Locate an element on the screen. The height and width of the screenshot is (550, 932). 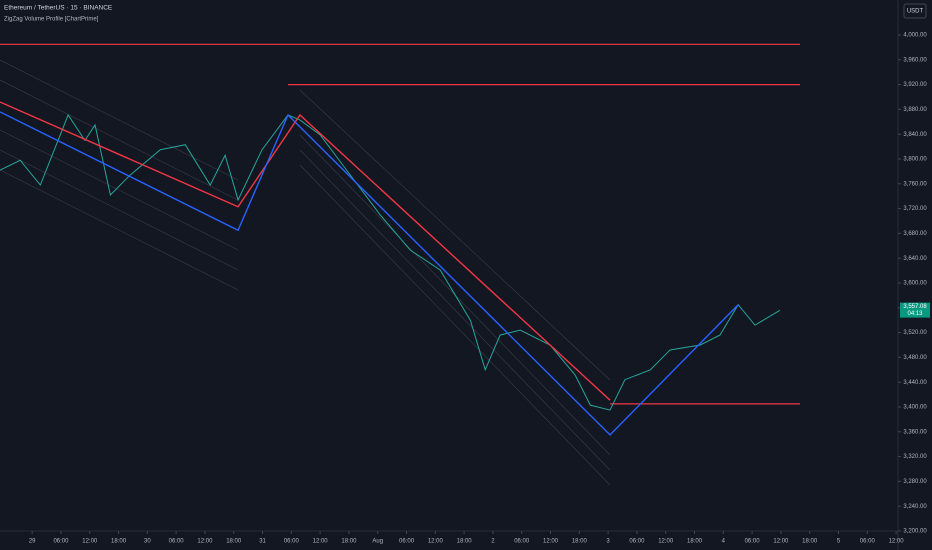
countdown-label: 04:13 is located at coordinates (915, 314).